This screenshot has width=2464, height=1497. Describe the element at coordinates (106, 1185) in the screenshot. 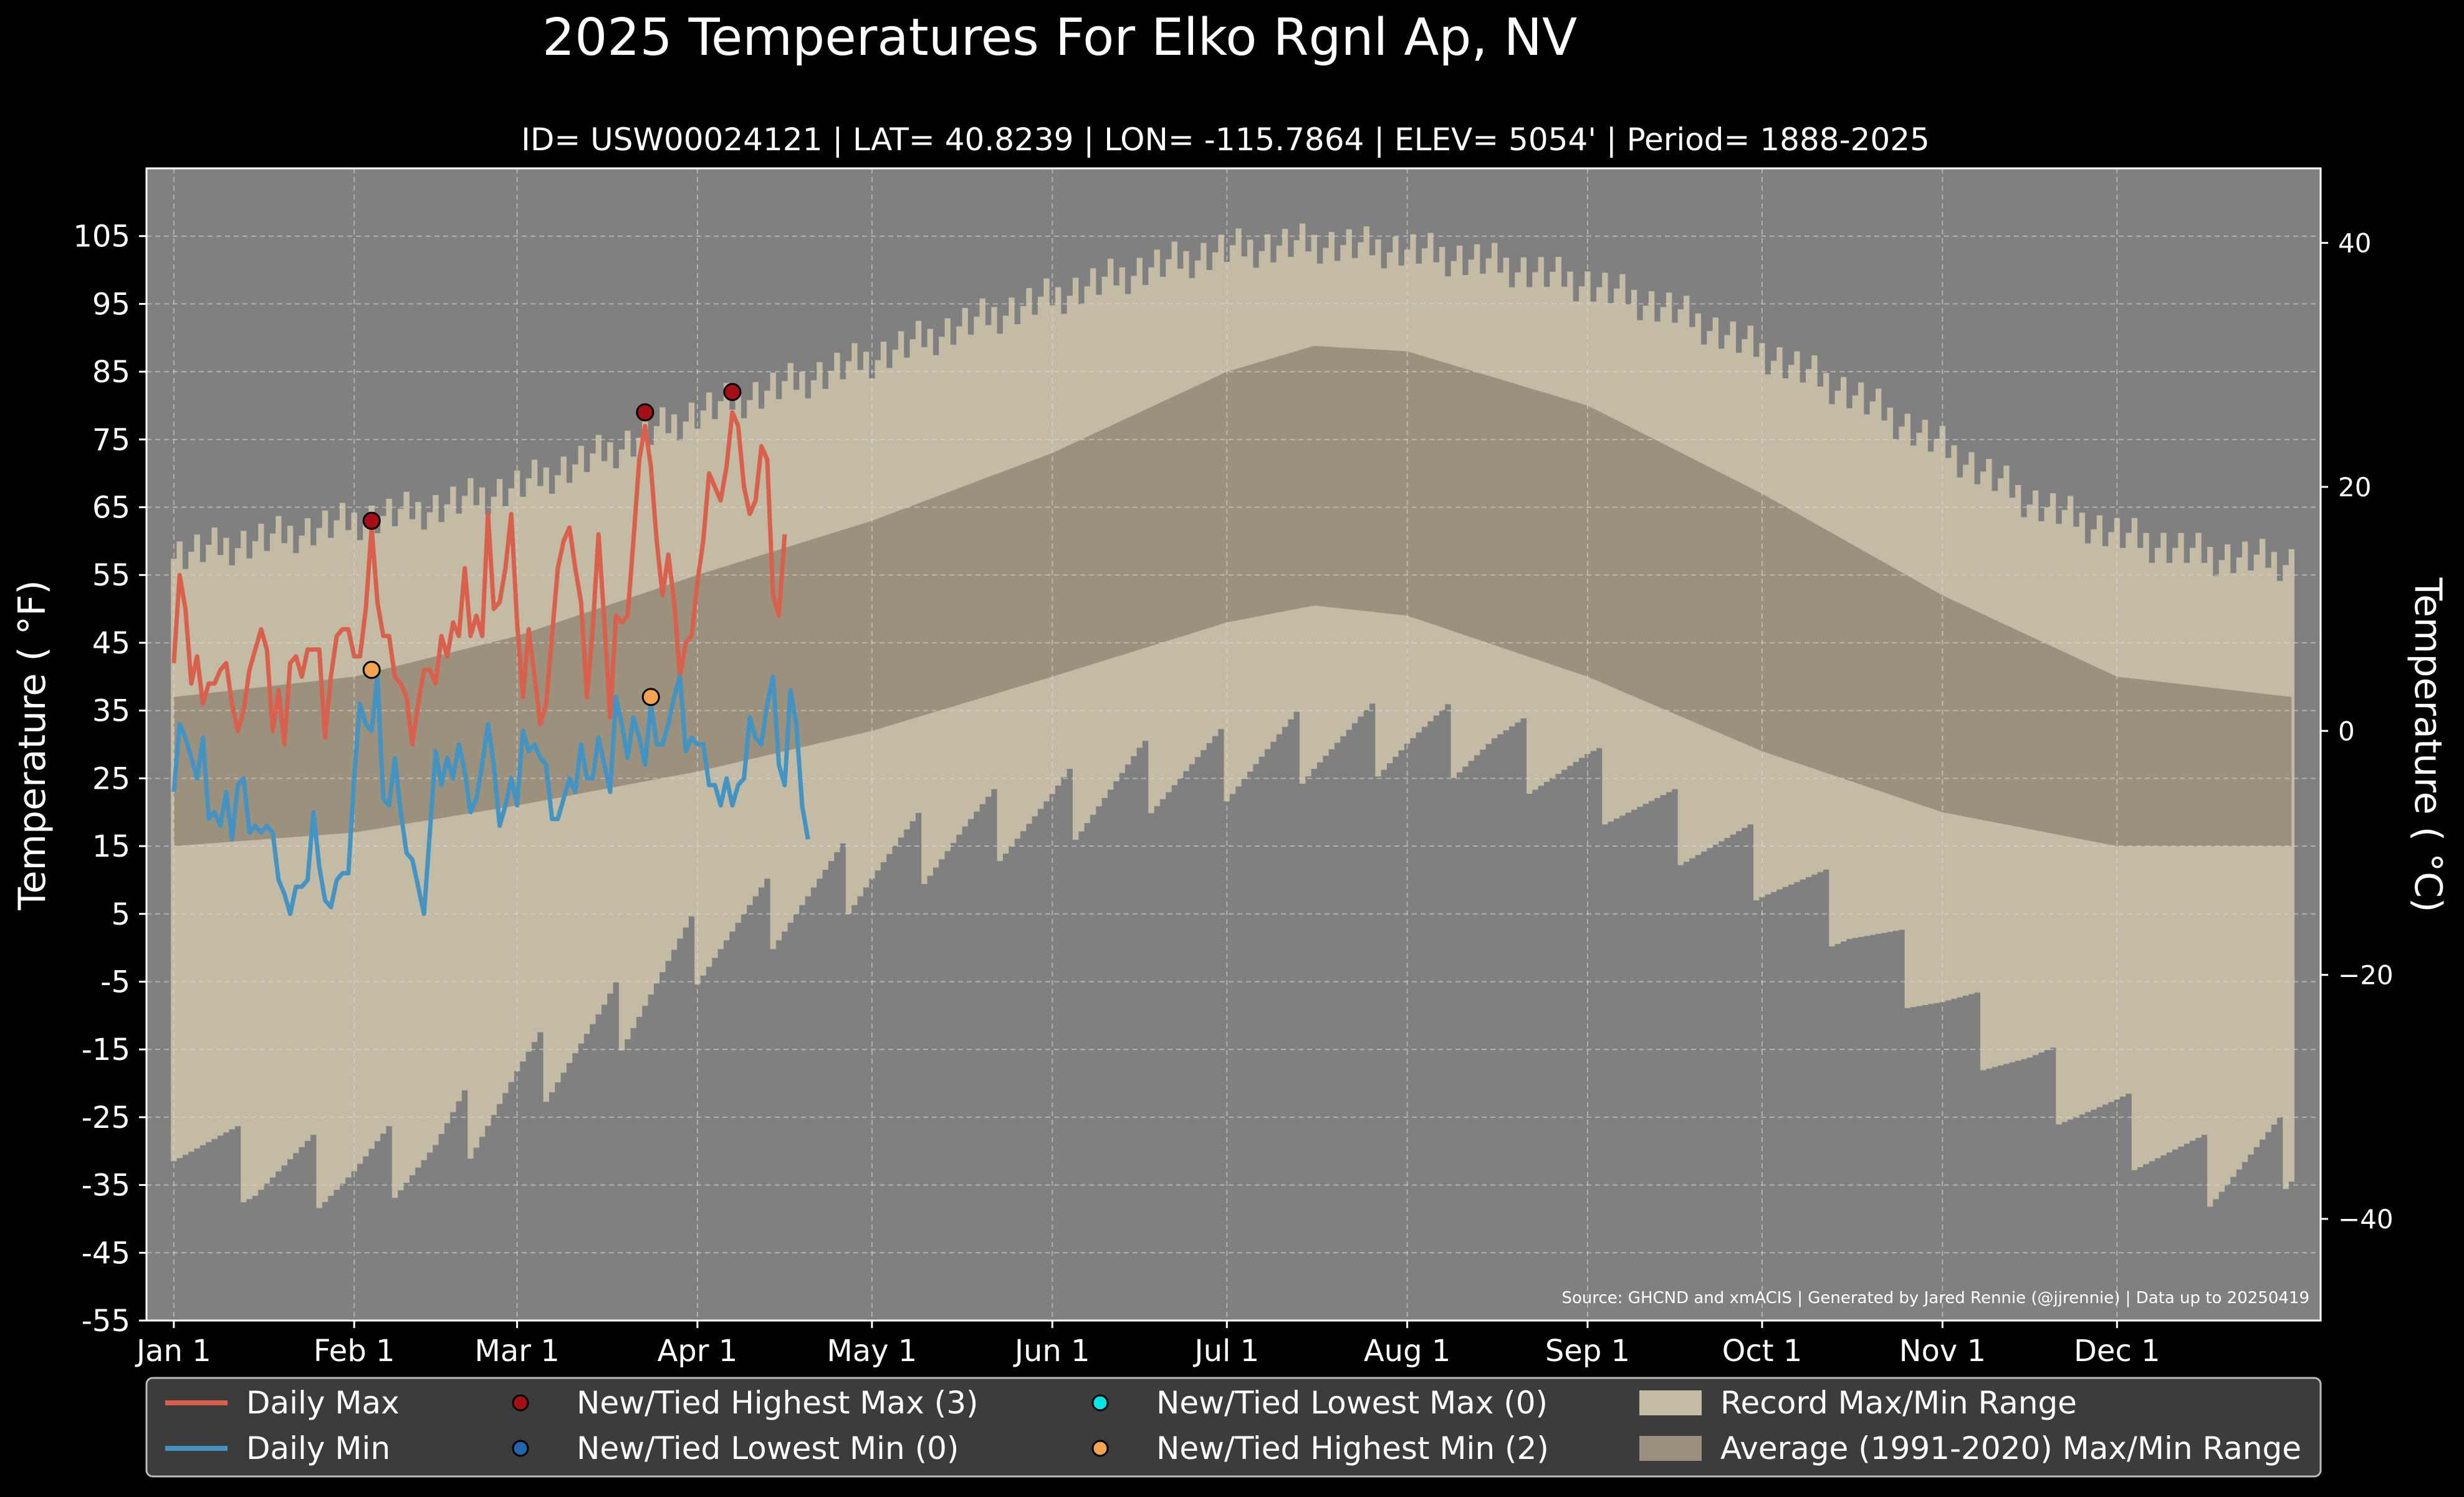

I see `y-tick-label: -35` at that location.